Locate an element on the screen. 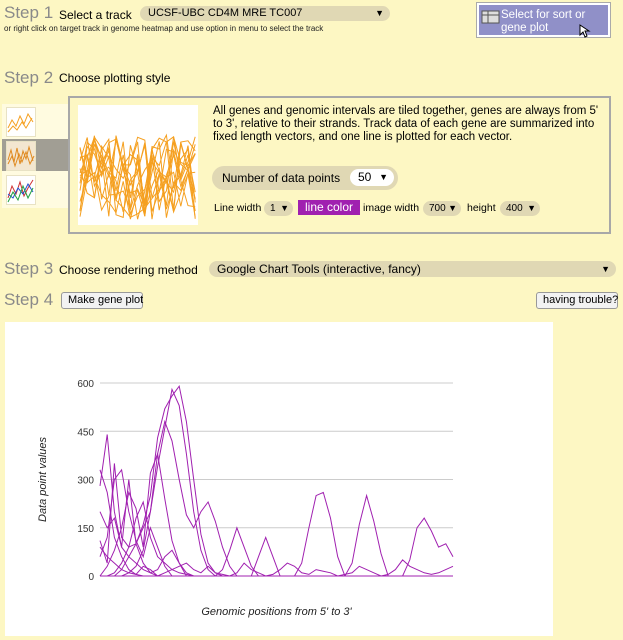 This screenshot has width=623, height=640. y-axis-label: Data point values is located at coordinates (43, 479).